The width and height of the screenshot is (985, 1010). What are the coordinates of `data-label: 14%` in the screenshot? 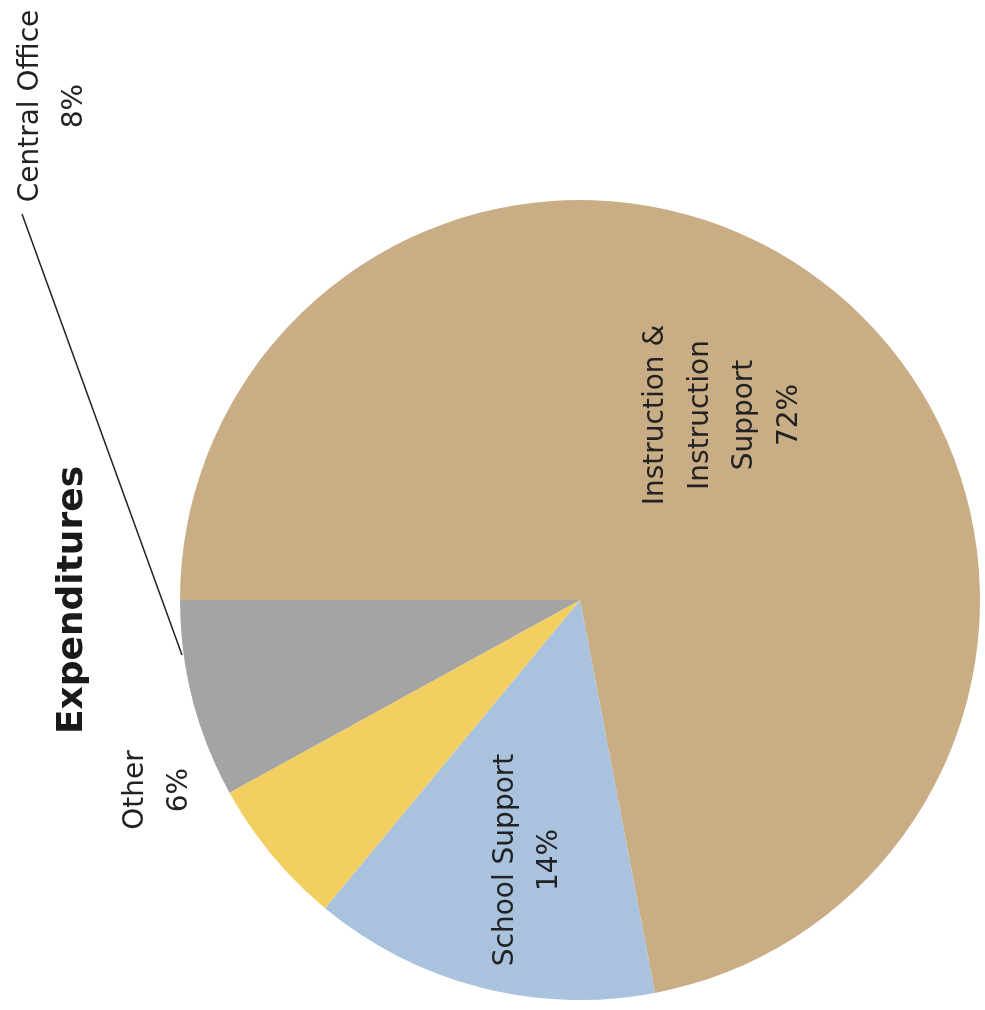 It's located at (548, 860).